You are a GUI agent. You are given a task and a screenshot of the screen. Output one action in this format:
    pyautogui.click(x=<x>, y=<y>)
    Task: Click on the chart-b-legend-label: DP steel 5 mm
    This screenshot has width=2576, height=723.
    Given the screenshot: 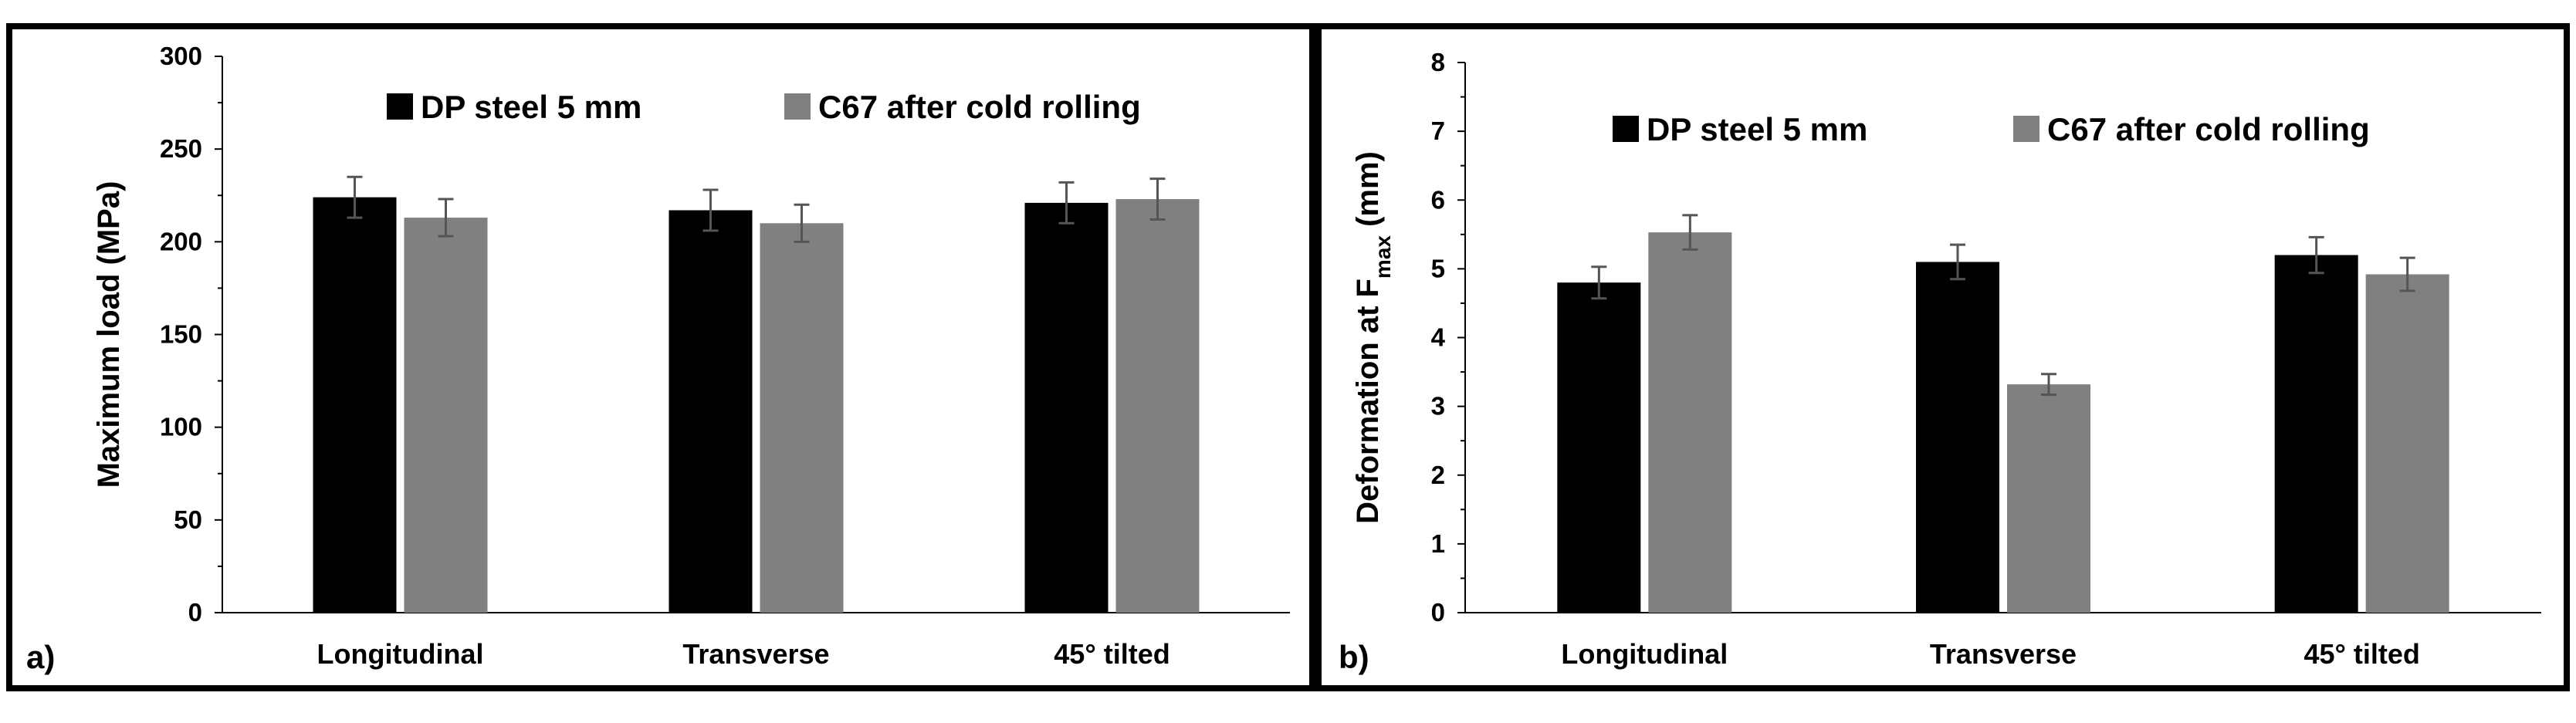 What is the action you would take?
    pyautogui.click(x=1757, y=129)
    